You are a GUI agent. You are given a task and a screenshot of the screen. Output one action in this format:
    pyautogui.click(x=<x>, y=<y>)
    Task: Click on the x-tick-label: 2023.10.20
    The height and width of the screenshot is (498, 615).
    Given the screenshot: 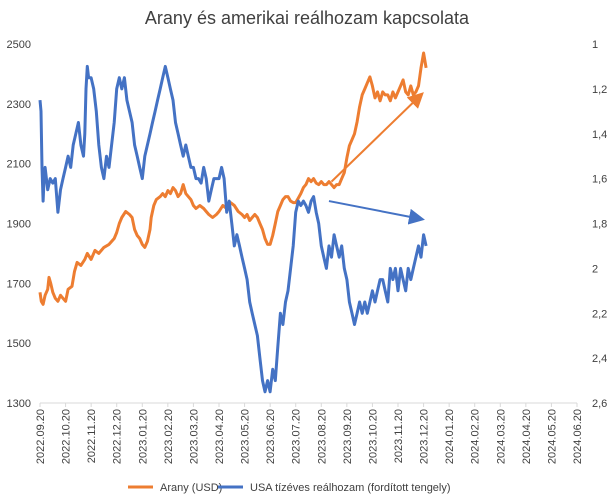 What is the action you would take?
    pyautogui.click(x=373, y=436)
    